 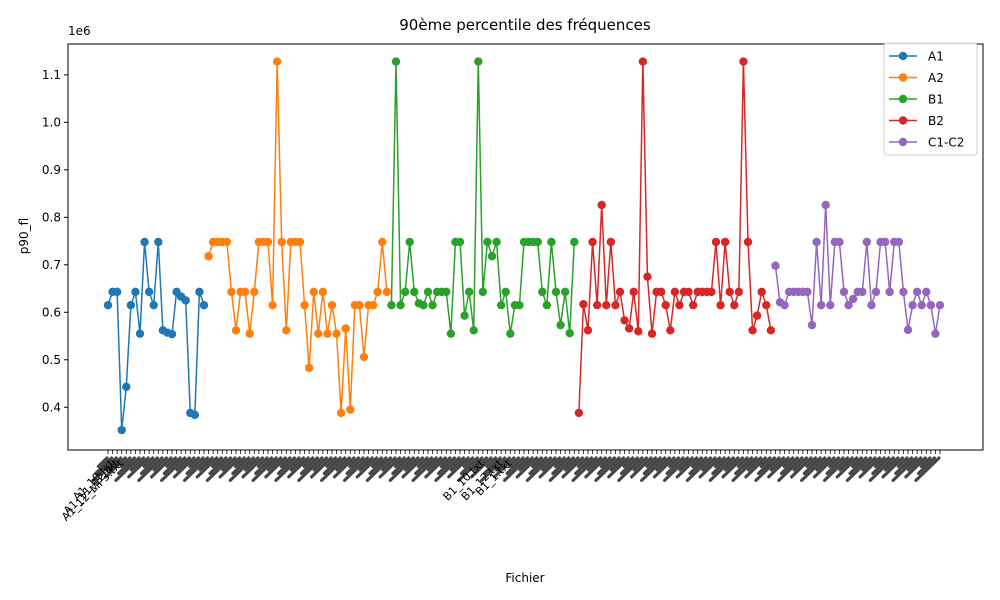 I want to click on y-tick-label: 0.5, so click(x=51, y=360).